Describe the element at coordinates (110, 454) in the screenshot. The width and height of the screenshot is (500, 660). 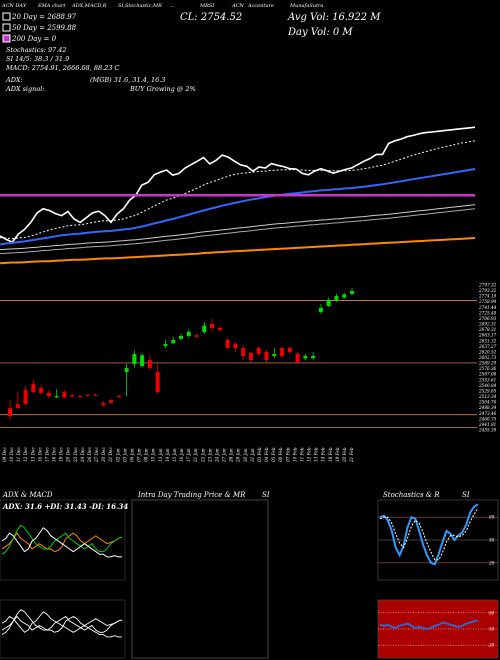
I see `date-tick-label: 31 Dec` at that location.